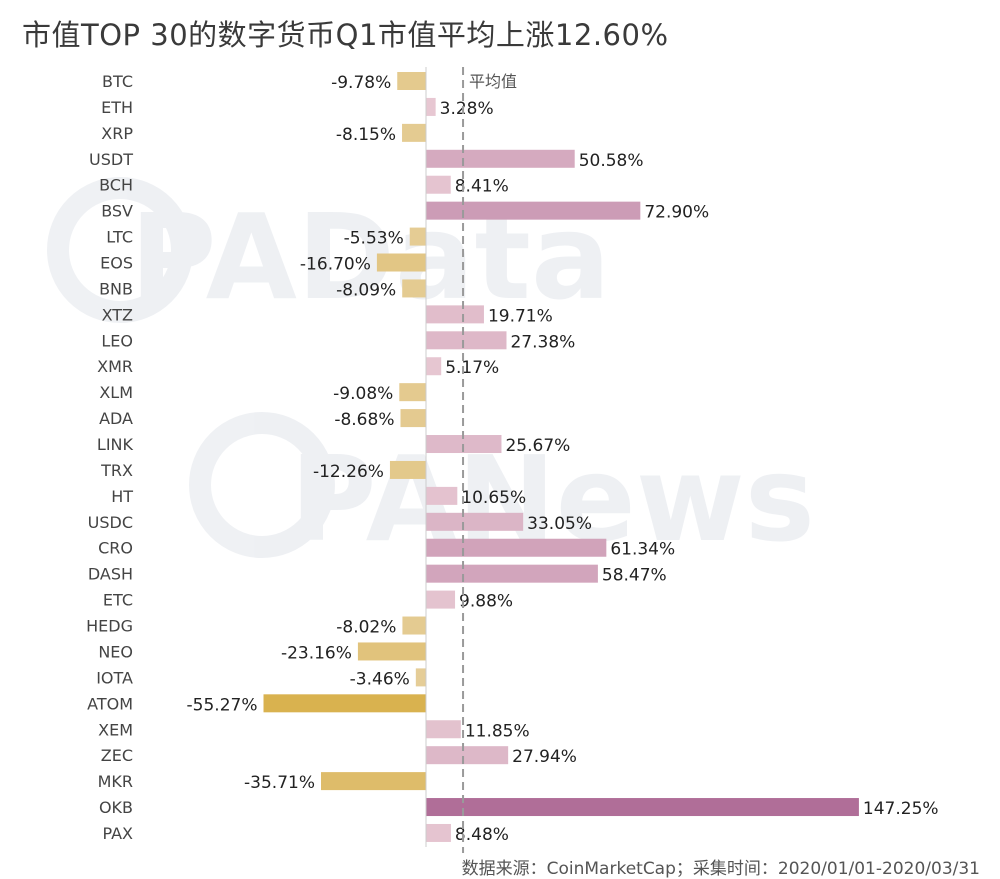 The image size is (1000, 879). What do you see at coordinates (497, 731) in the screenshot?
I see `value-label: 11.85%` at bounding box center [497, 731].